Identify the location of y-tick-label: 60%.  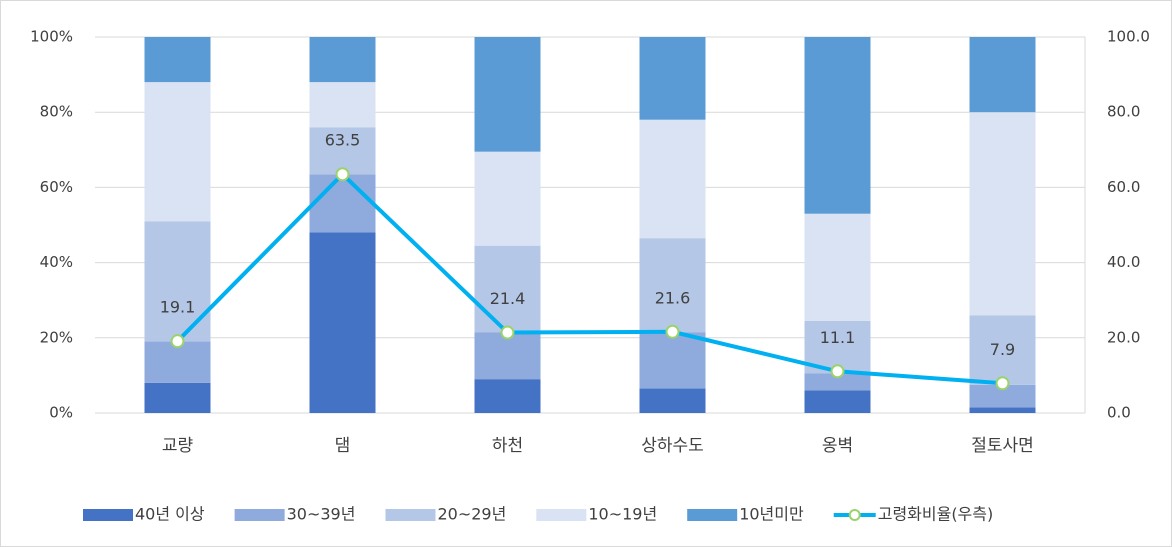
(56, 187).